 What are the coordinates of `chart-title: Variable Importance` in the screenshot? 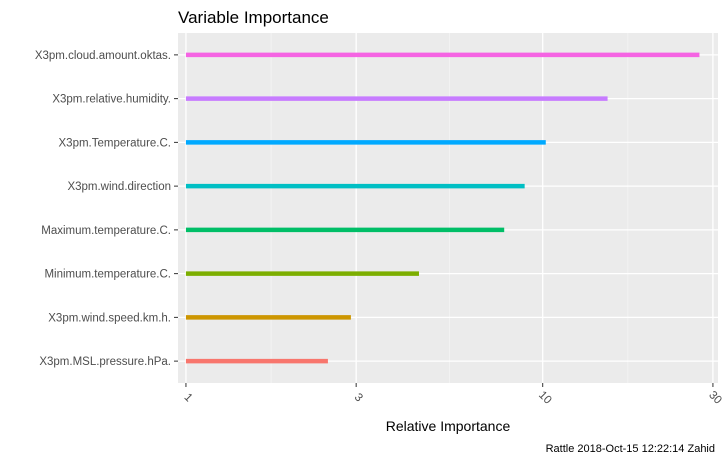 It's located at (253, 17).